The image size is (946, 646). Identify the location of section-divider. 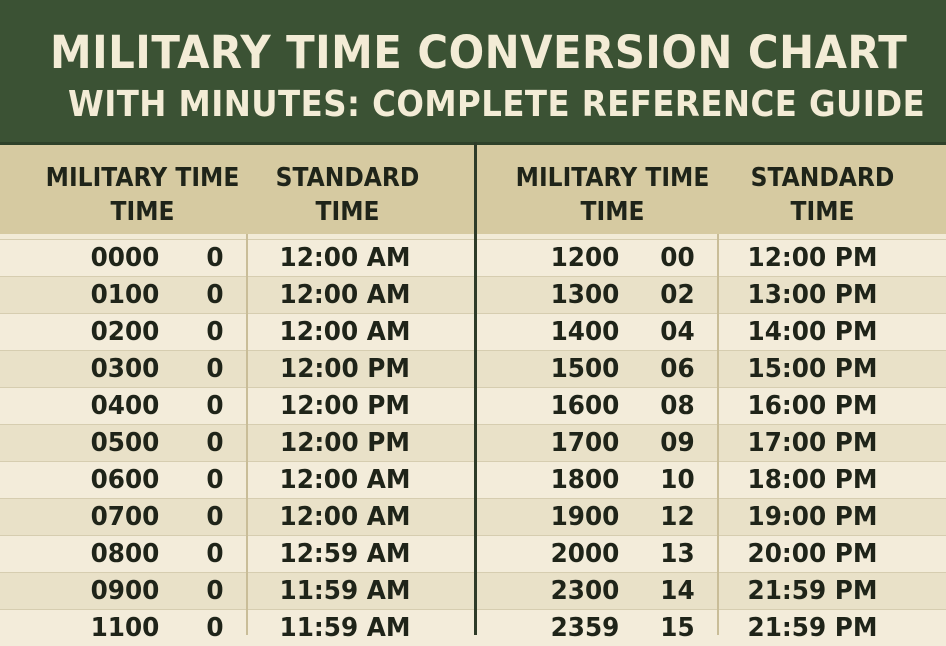
(475, 388).